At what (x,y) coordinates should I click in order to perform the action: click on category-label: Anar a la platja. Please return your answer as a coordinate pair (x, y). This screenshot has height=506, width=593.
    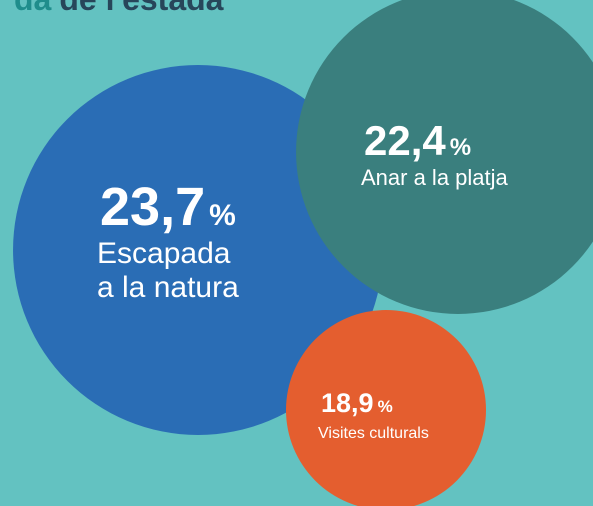
    Looking at the image, I should click on (435, 177).